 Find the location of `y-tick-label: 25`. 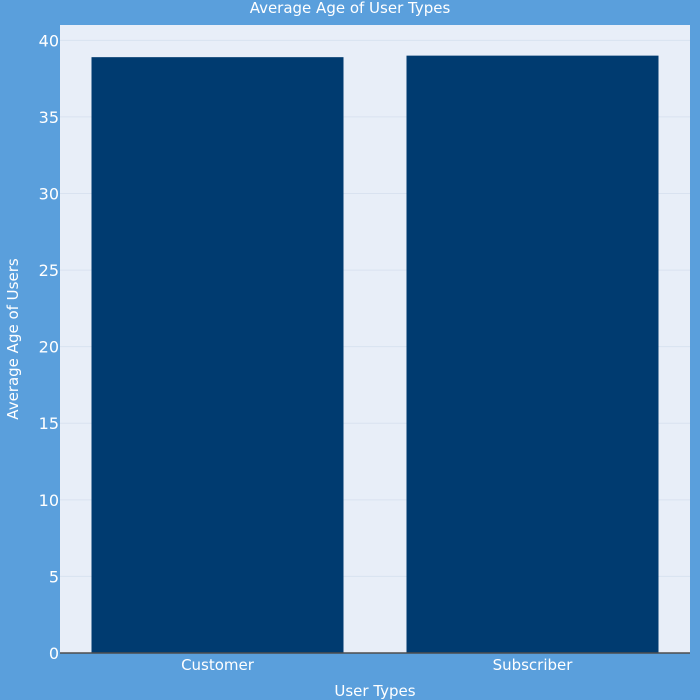

y-tick-label: 25 is located at coordinates (49, 270).